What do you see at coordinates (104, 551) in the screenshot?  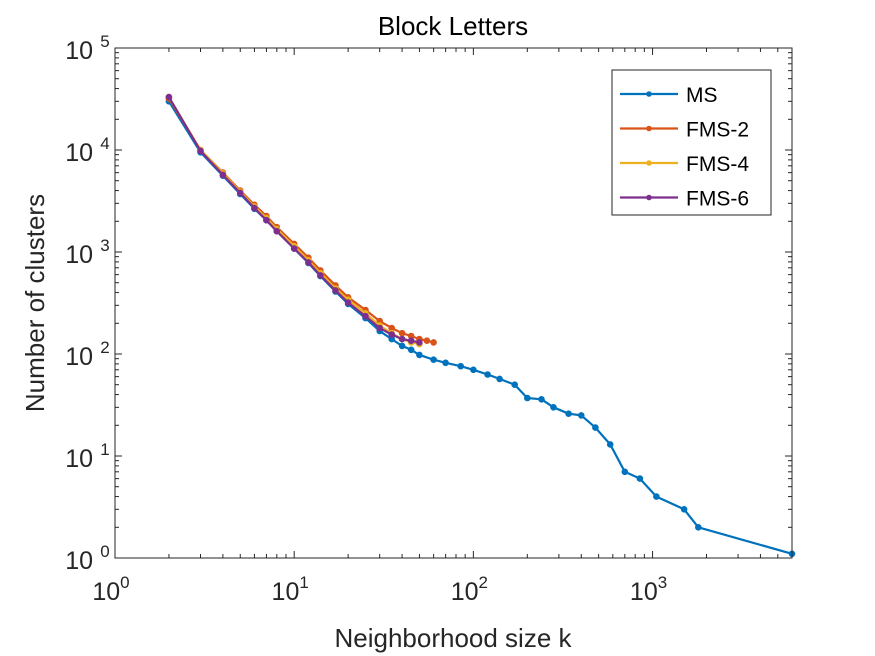 I see `y-tick-exponent: 0` at bounding box center [104, 551].